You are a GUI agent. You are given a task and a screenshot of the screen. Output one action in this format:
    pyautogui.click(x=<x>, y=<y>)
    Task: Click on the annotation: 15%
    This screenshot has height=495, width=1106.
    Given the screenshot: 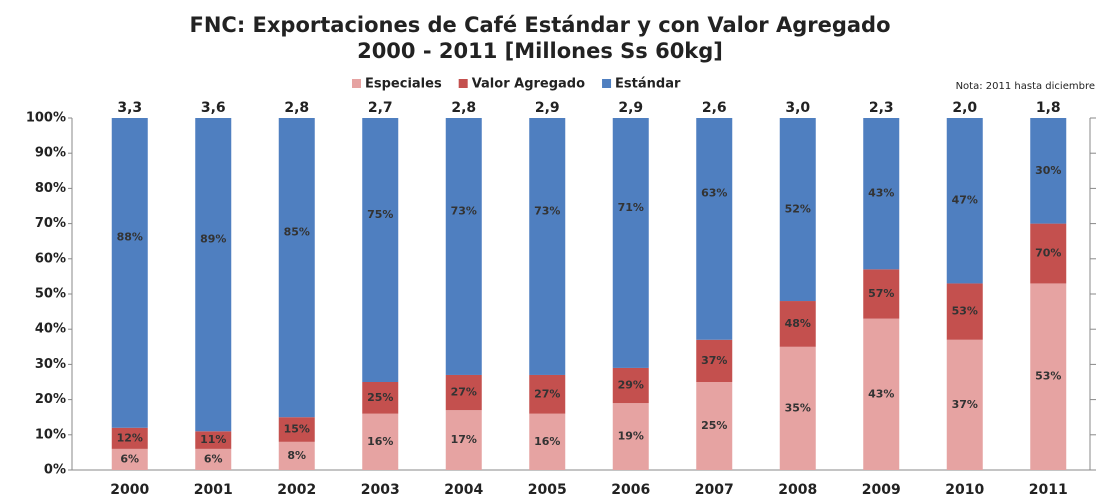 What is the action you would take?
    pyautogui.click(x=297, y=429)
    